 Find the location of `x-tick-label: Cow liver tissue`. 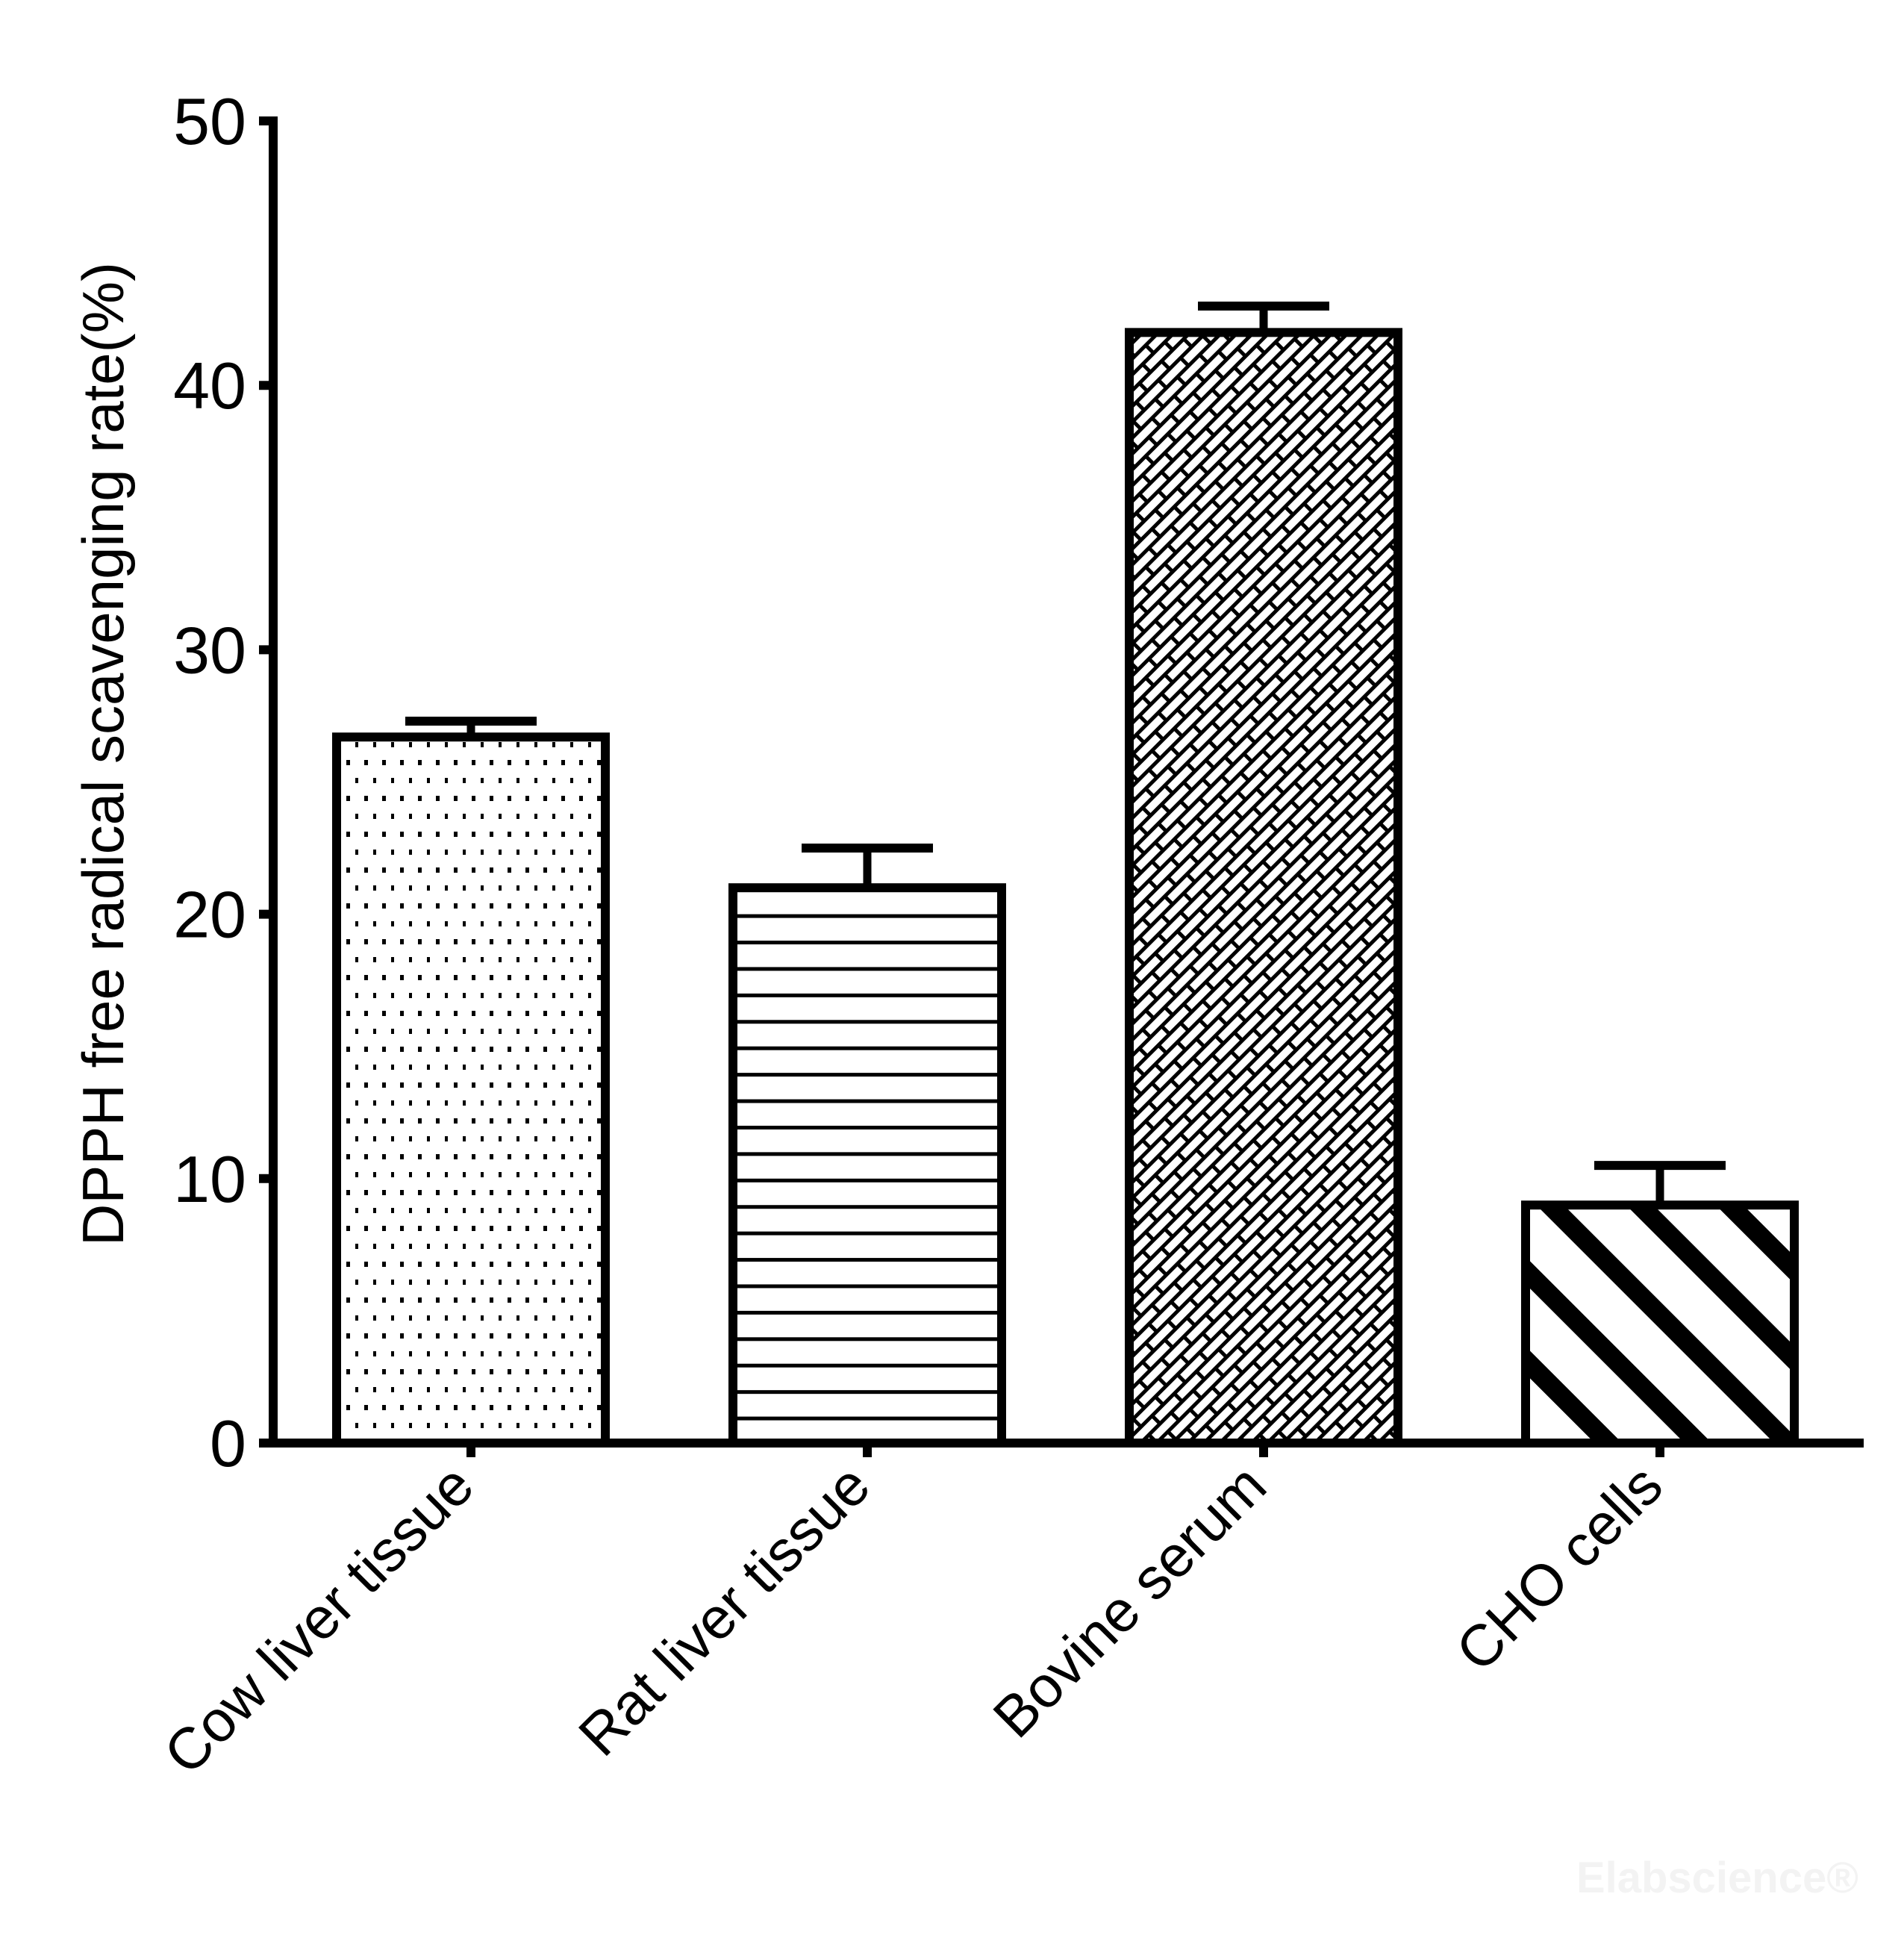

x-tick-label: Cow liver tissue is located at coordinates (319, 1619).